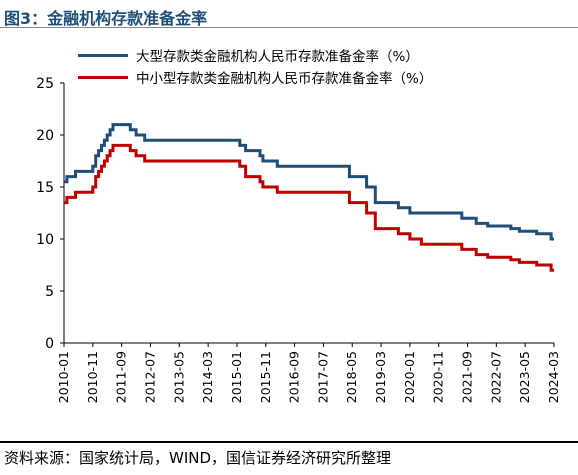  What do you see at coordinates (284, 79) in the screenshot?
I see `legend-label-small: 中小型存款类金融机构人民币存款准备金率（%）` at bounding box center [284, 79].